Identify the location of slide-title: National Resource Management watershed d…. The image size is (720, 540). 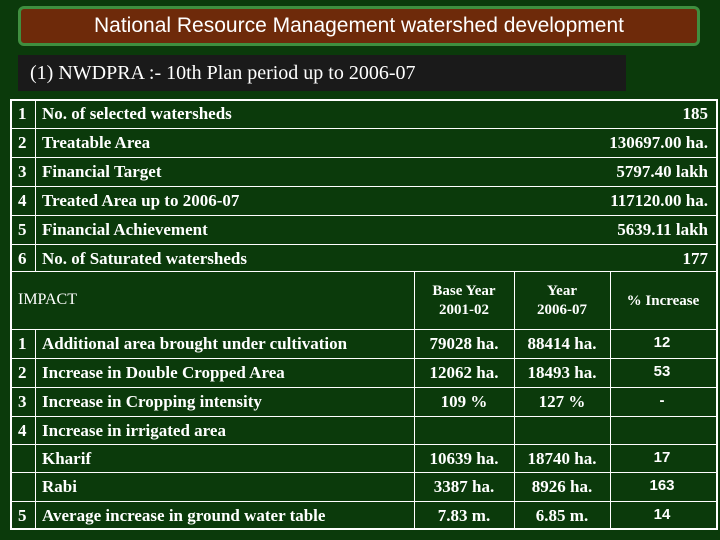
(359, 26).